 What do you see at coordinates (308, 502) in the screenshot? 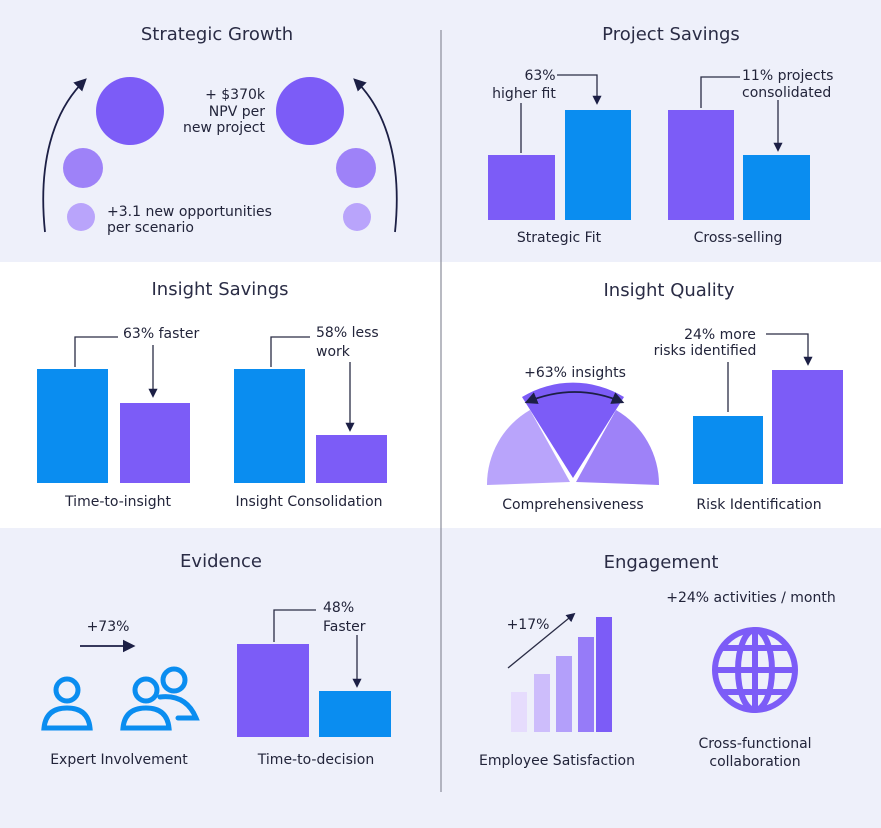
I see `label: Insight Consolidation` at bounding box center [308, 502].